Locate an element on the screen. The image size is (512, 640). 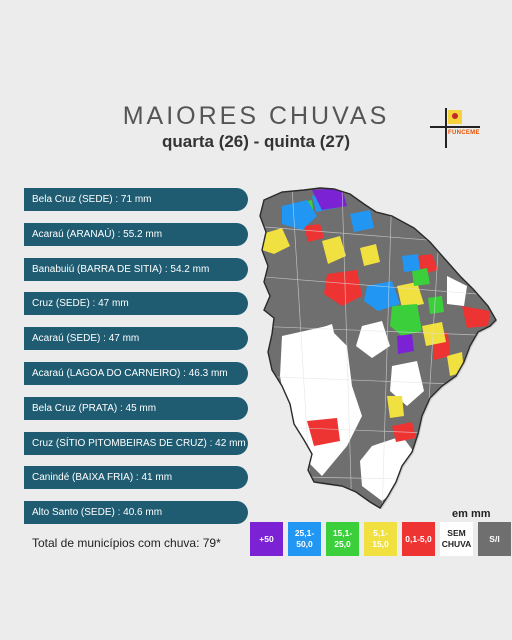
logo-cross-horizontal is located at coordinates (455, 127).